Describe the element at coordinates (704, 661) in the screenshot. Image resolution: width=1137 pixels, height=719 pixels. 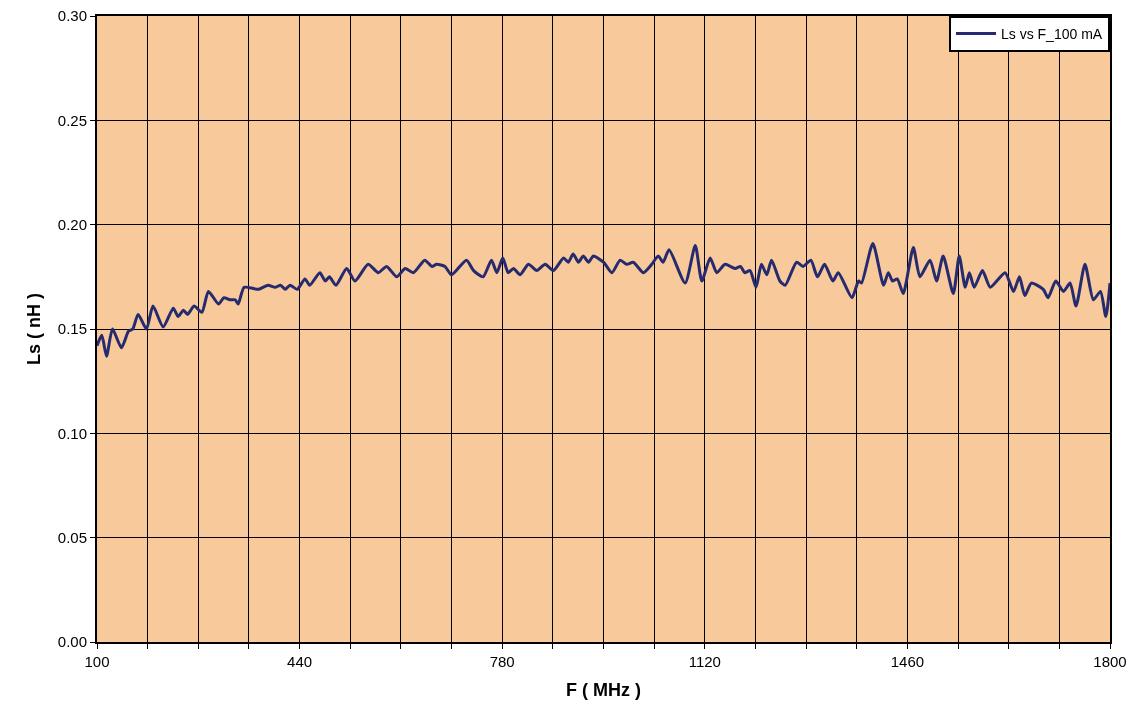
I see `x-tick-label: 1120` at that location.